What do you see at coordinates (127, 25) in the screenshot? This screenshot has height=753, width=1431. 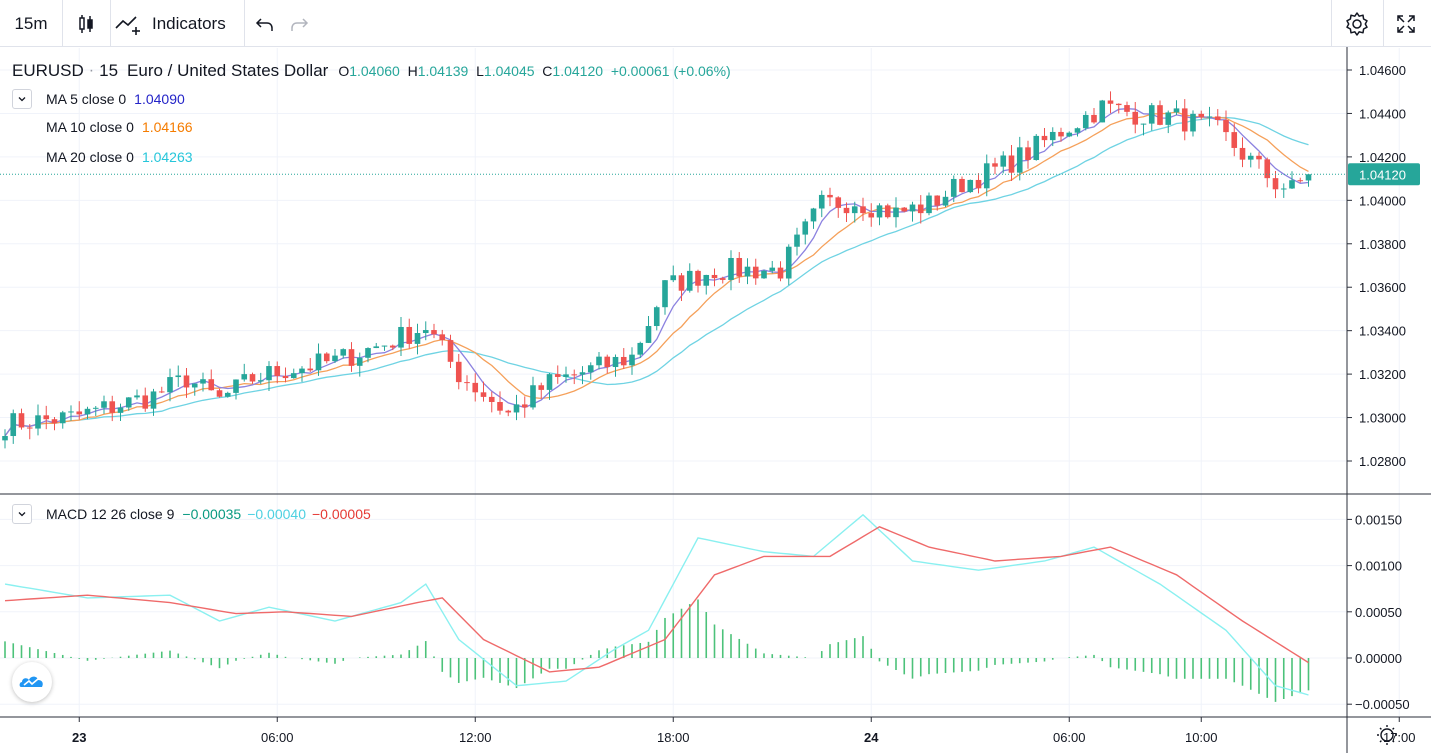 I see `indicators-icon` at bounding box center [127, 25].